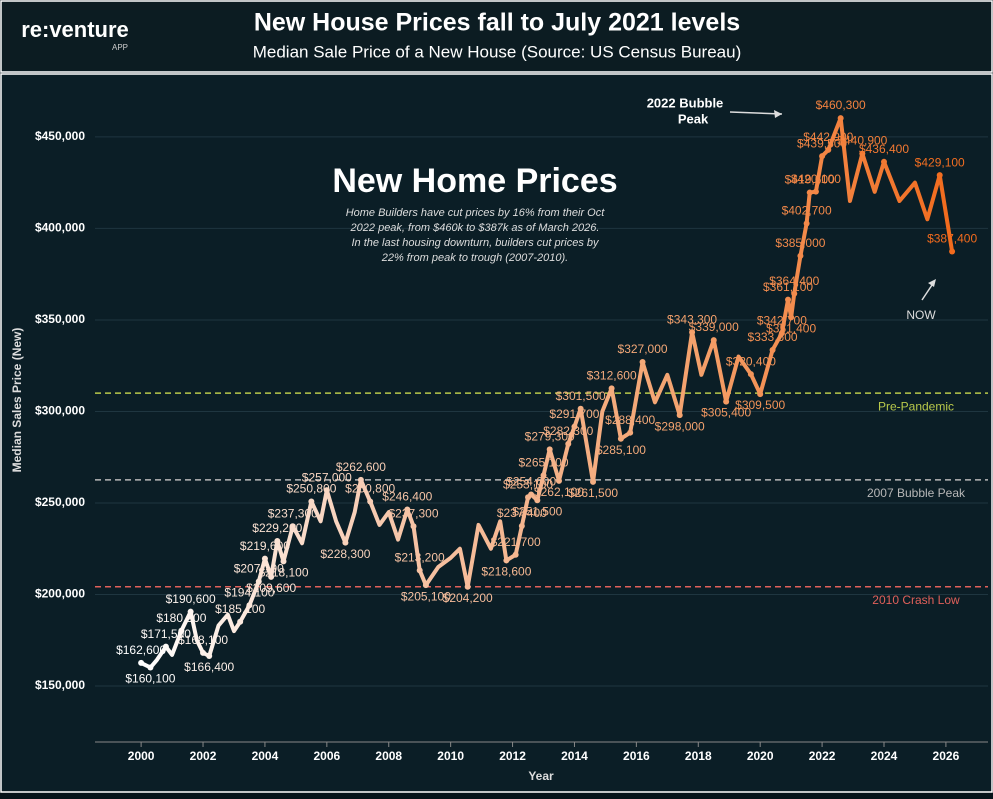  What do you see at coordinates (916, 493) in the screenshot?
I see `reference-label: 2007 Bubble Peak` at bounding box center [916, 493].